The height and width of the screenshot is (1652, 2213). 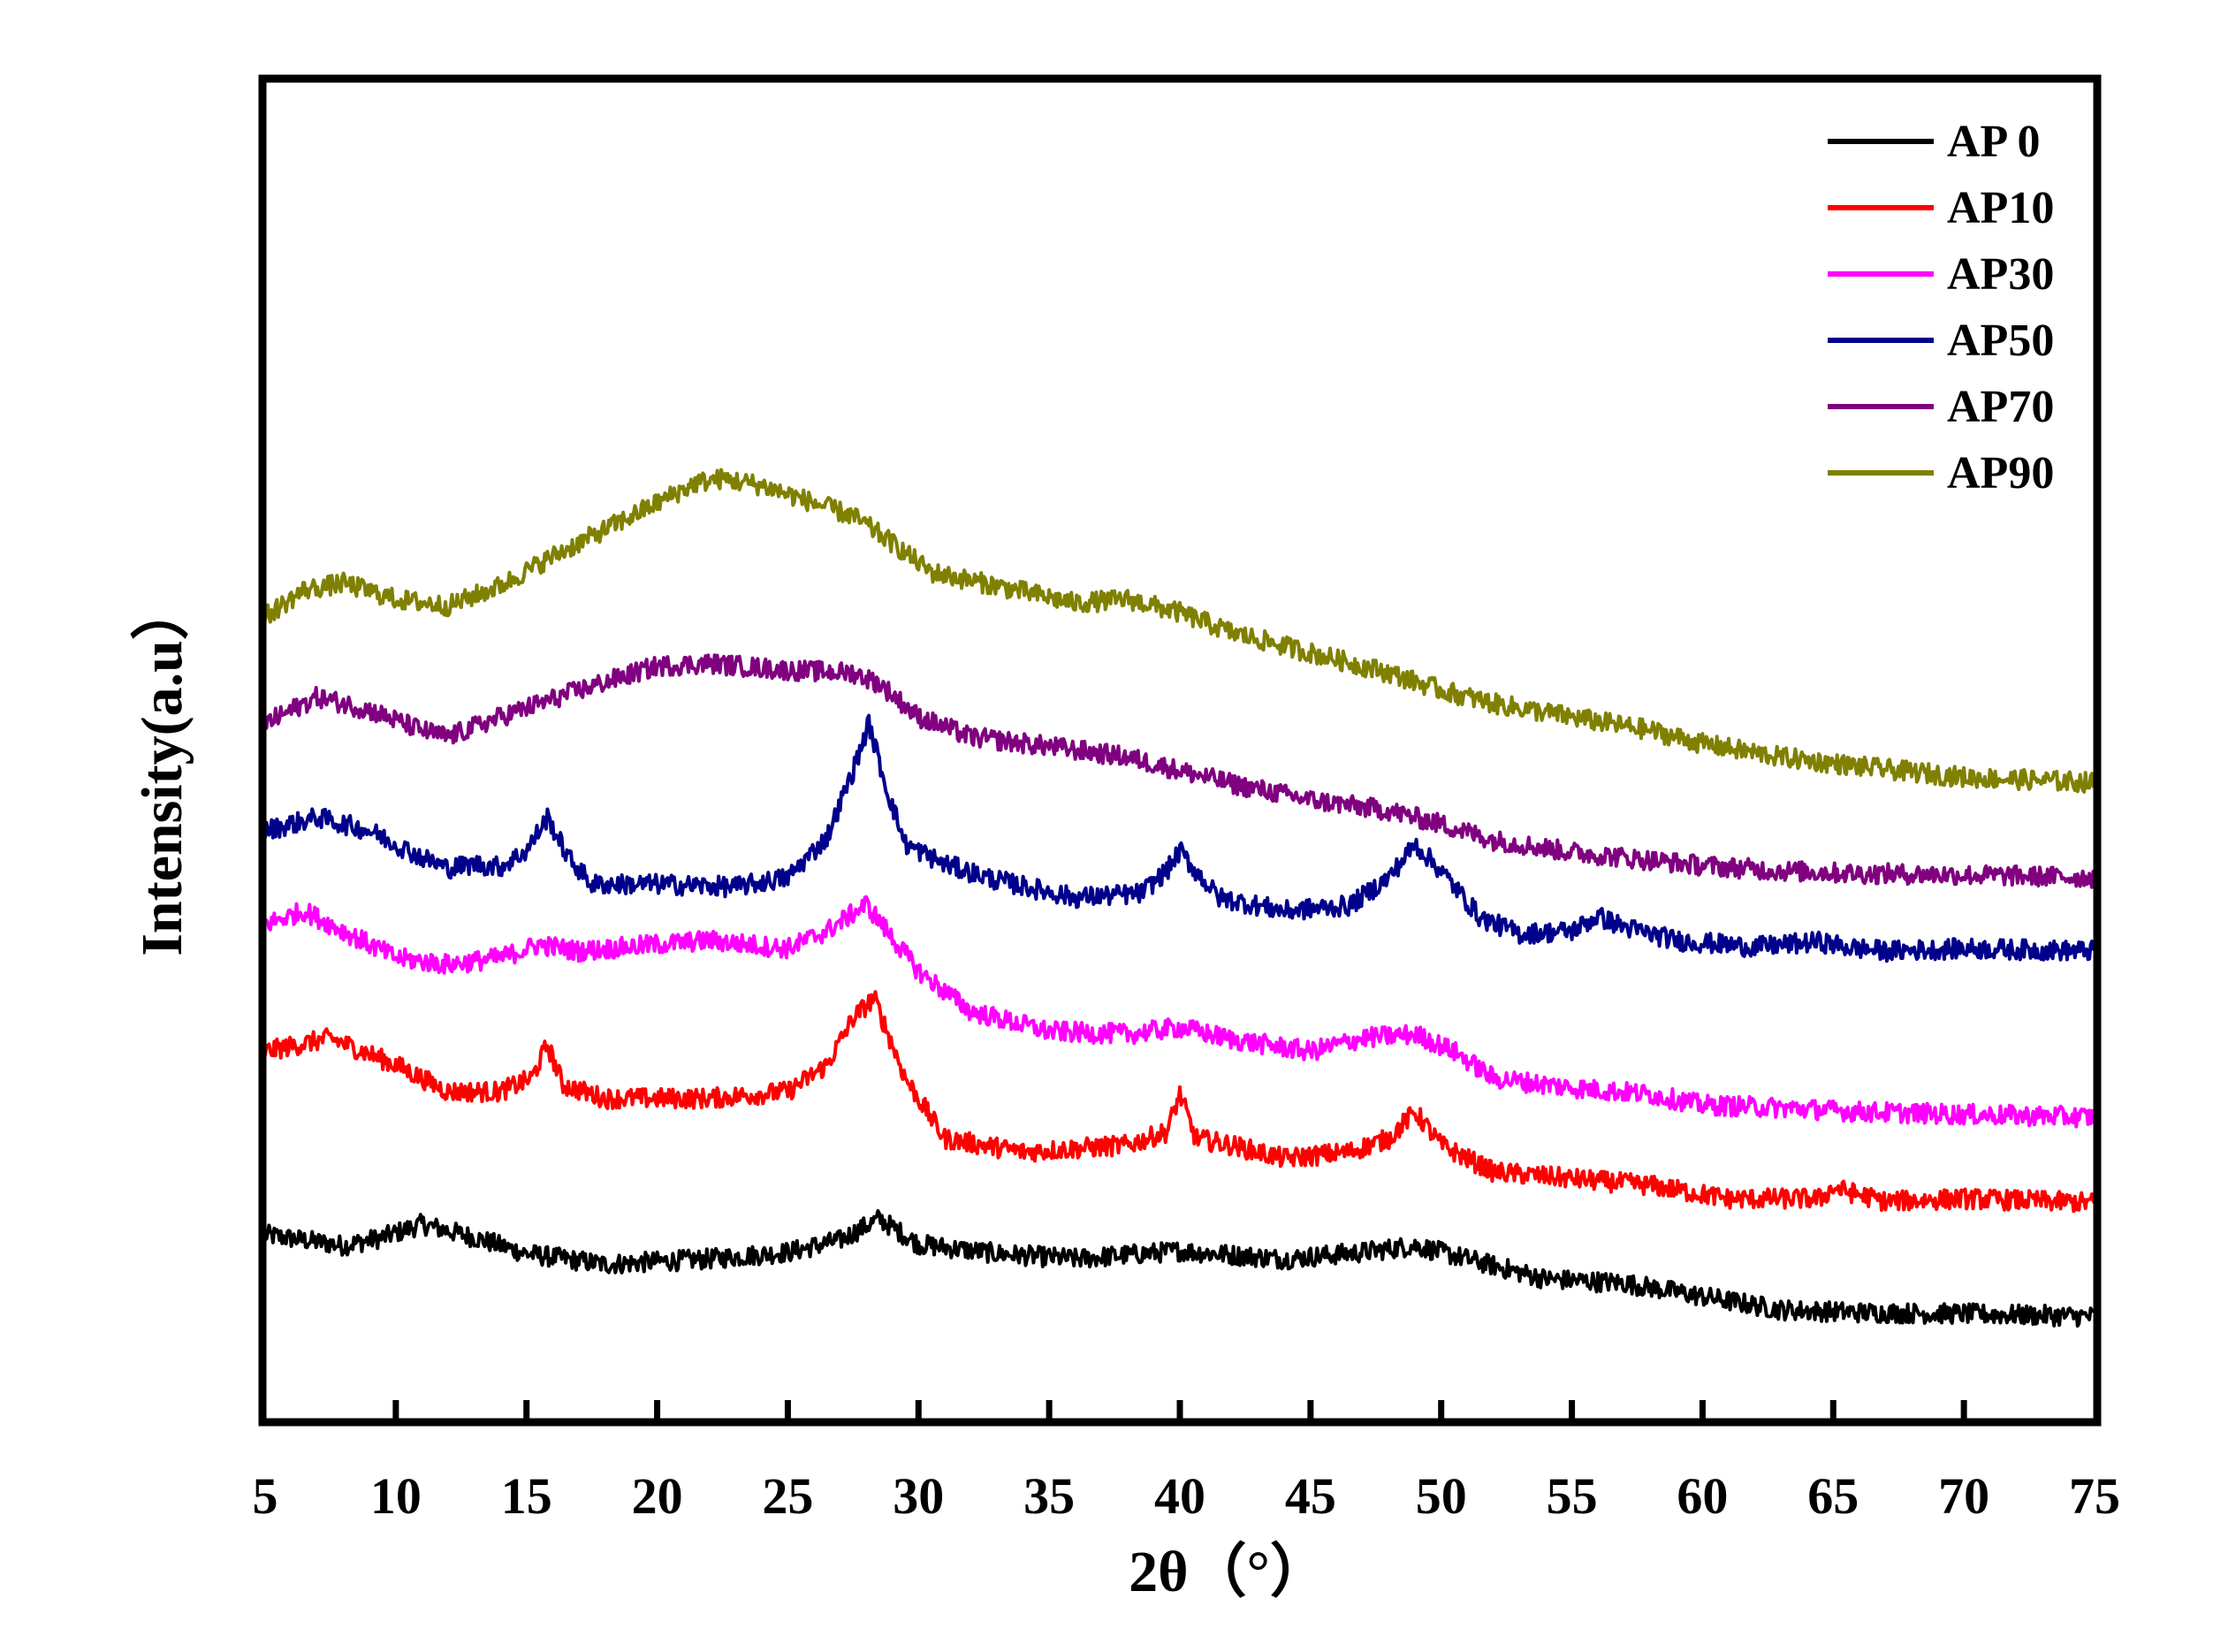 I want to click on x-tick-label: 25, so click(x=788, y=1496).